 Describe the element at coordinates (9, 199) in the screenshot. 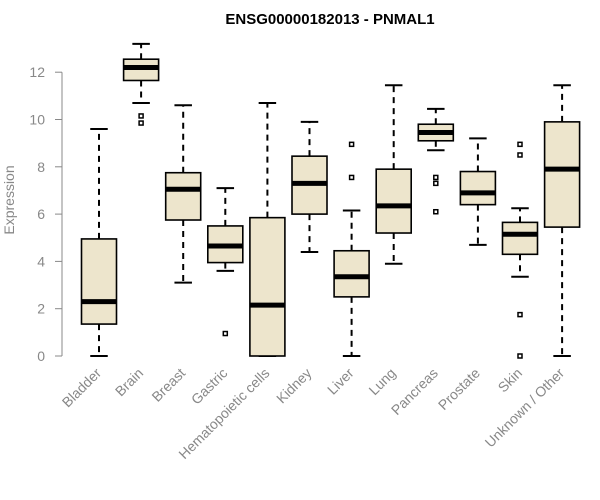

I see `y-axis-label: Expression` at that location.